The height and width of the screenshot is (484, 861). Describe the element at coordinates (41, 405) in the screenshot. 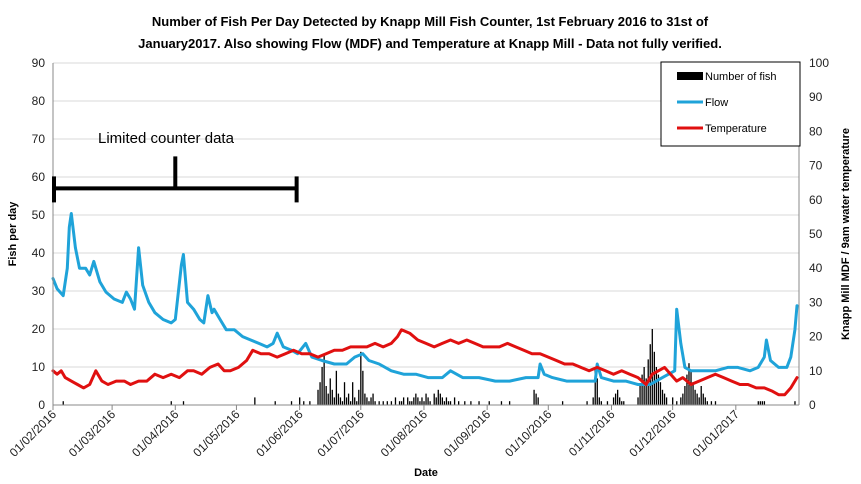

I see `y-left-tick-label: 0` at that location.